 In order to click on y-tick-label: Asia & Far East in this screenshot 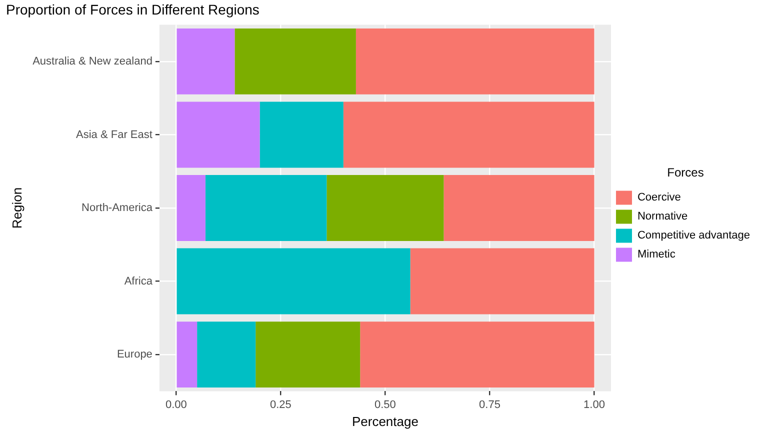, I will do `click(114, 134)`.